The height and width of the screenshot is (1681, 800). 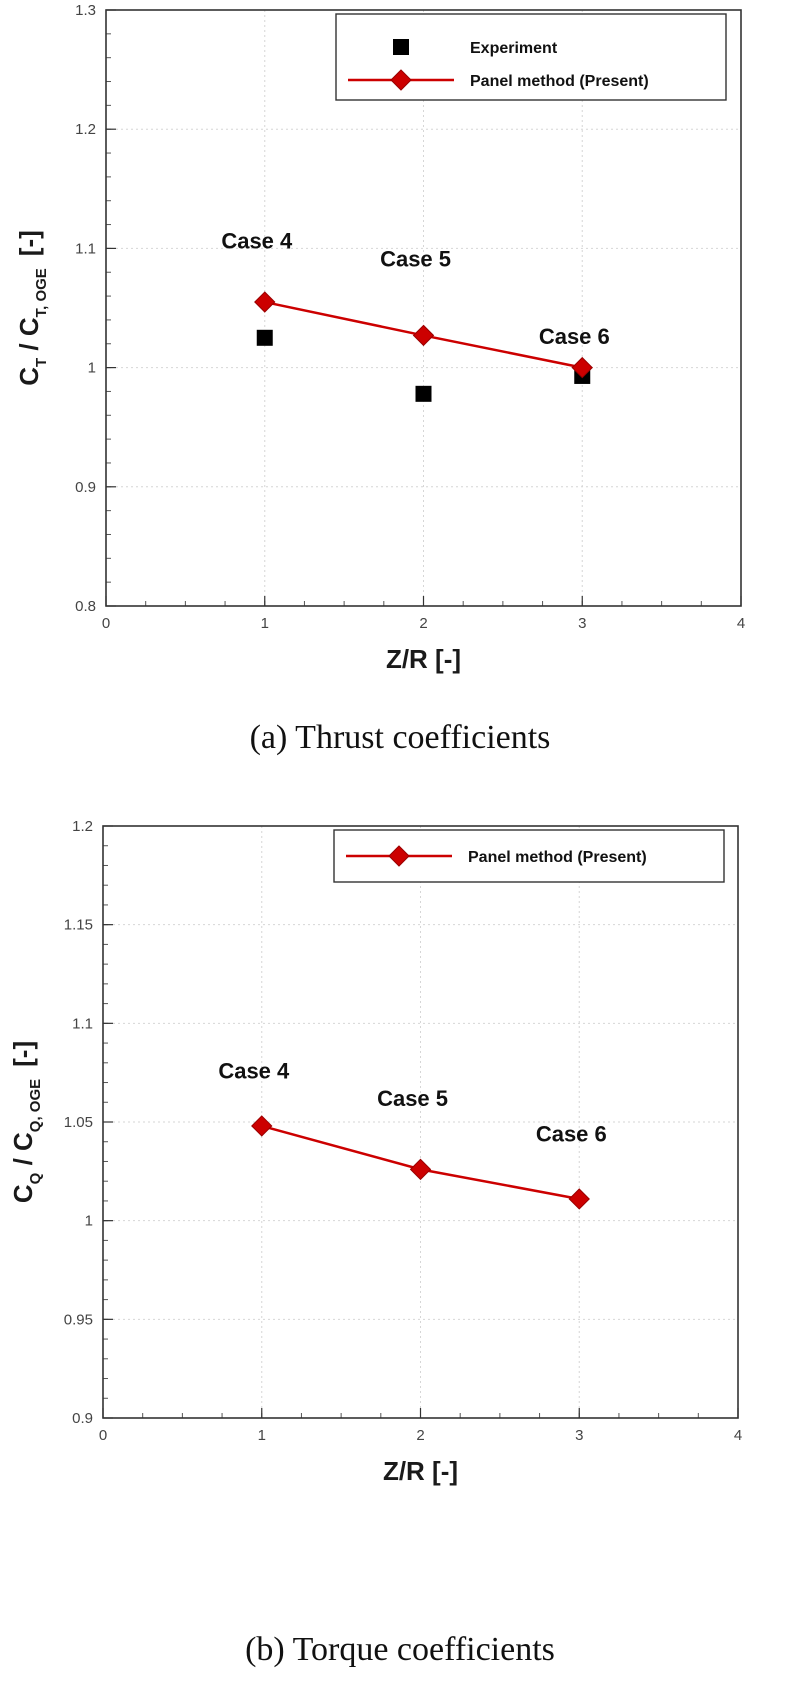 I want to click on legend-marker-square, so click(x=401, y=47).